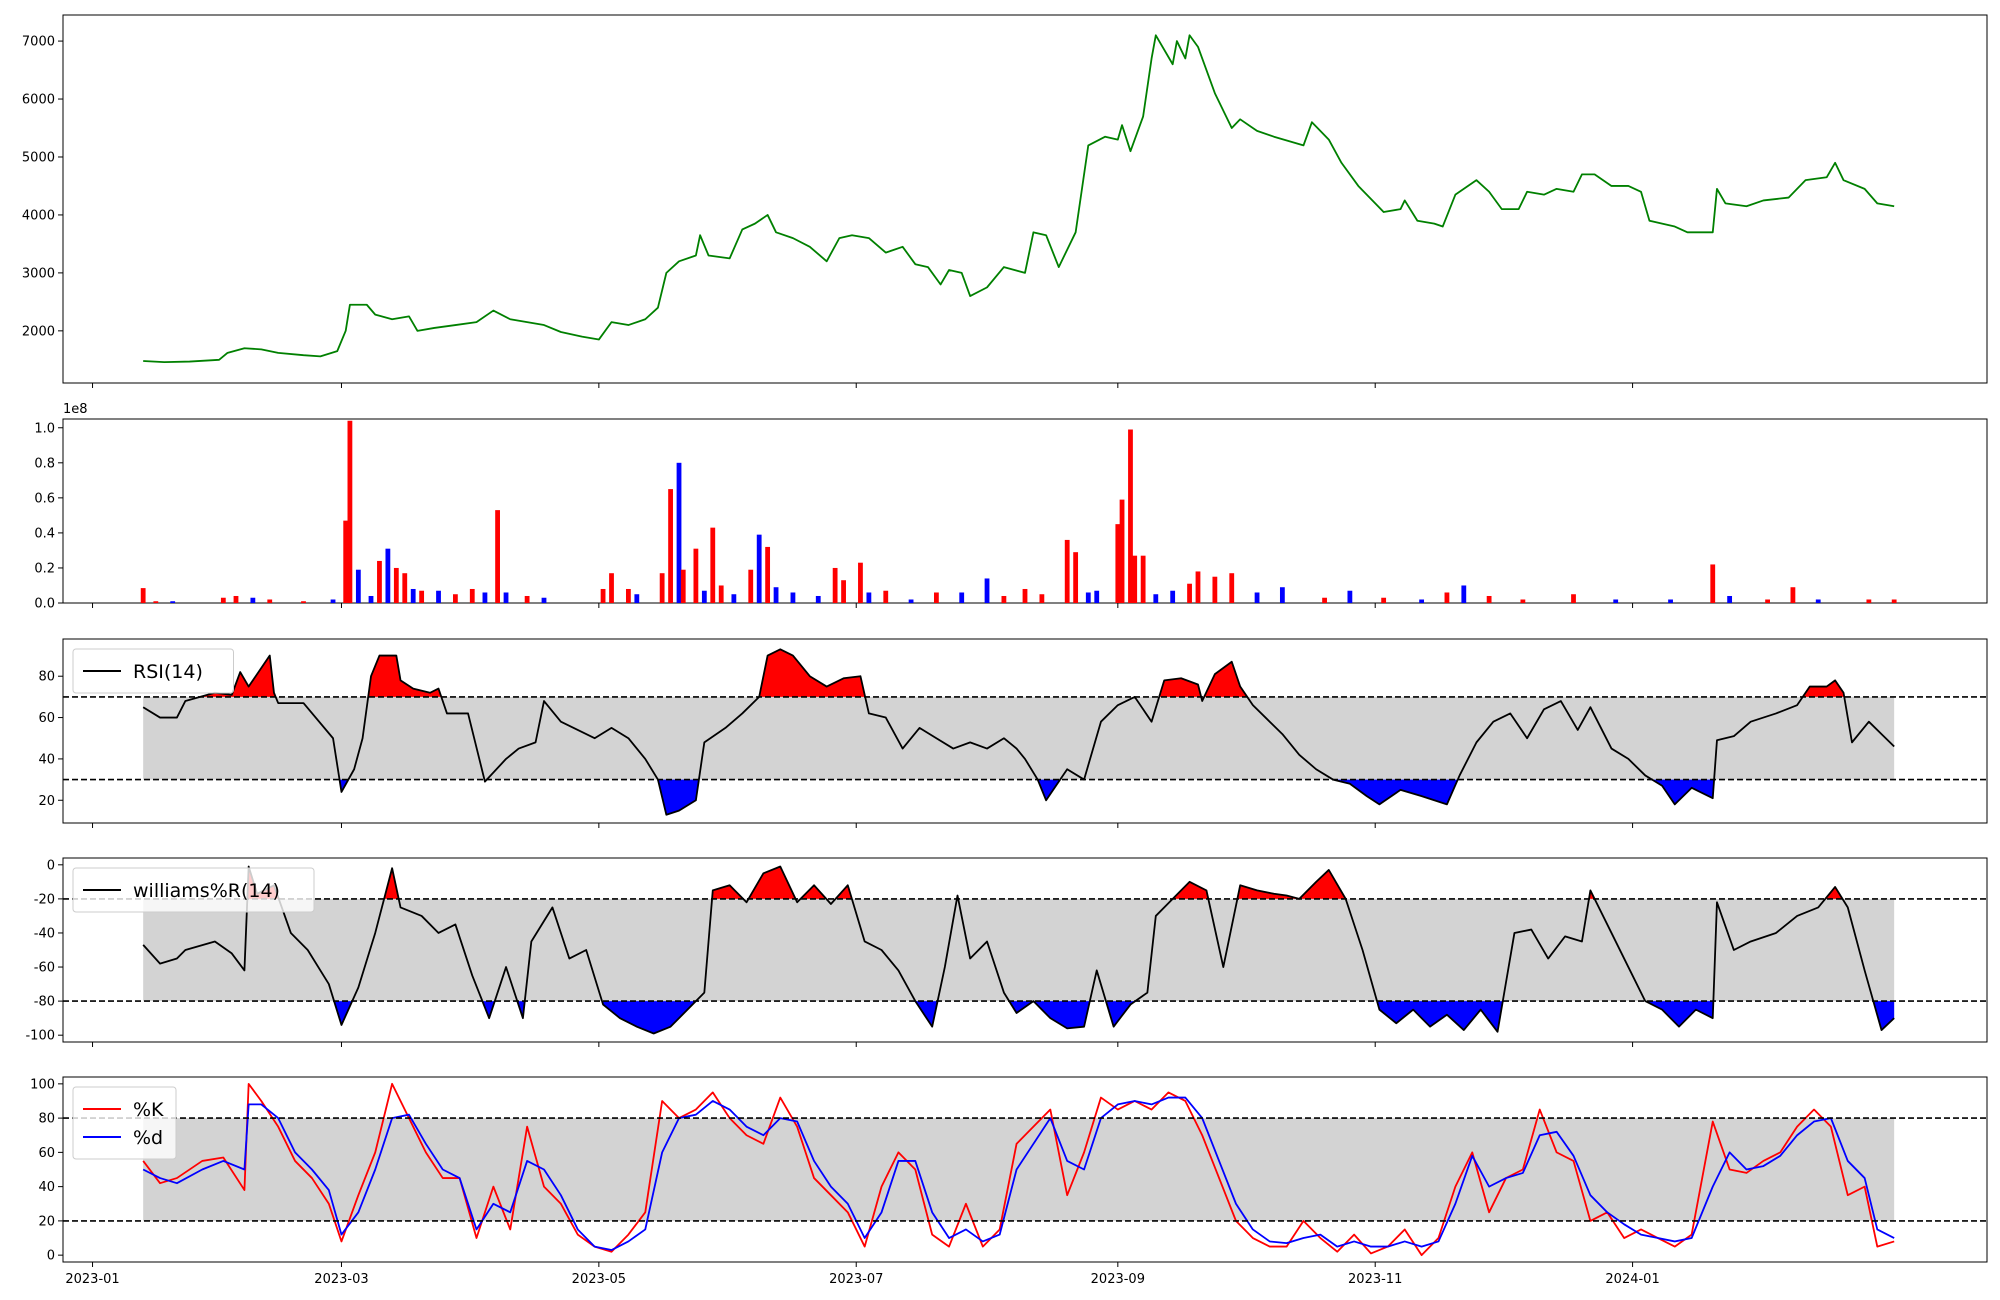  Describe the element at coordinates (44, 533) in the screenshot. I see `y-tick-label: 0.4` at that location.